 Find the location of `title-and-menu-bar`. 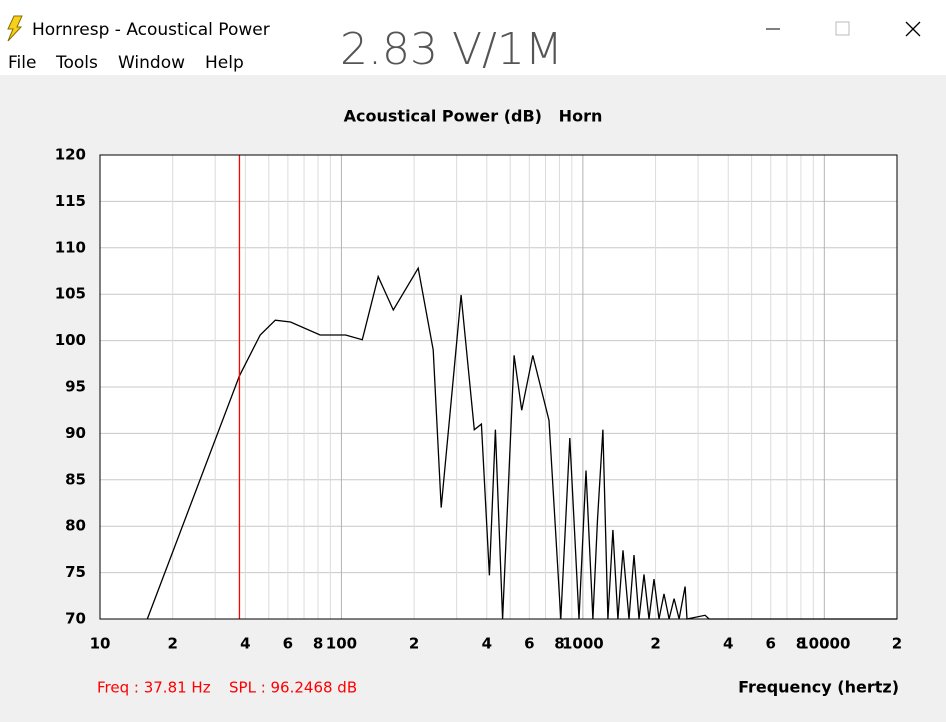

title-and-menu-bar is located at coordinates (473, 37).